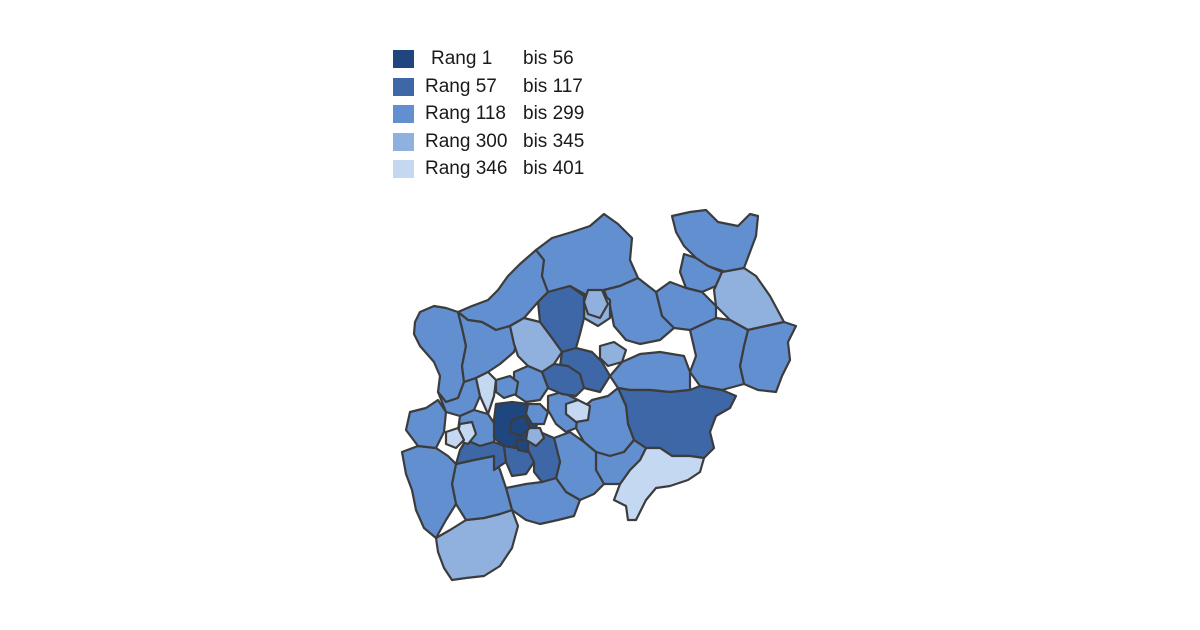  What do you see at coordinates (554, 168) in the screenshot?
I see `legend-label-bis: bis 401` at bounding box center [554, 168].